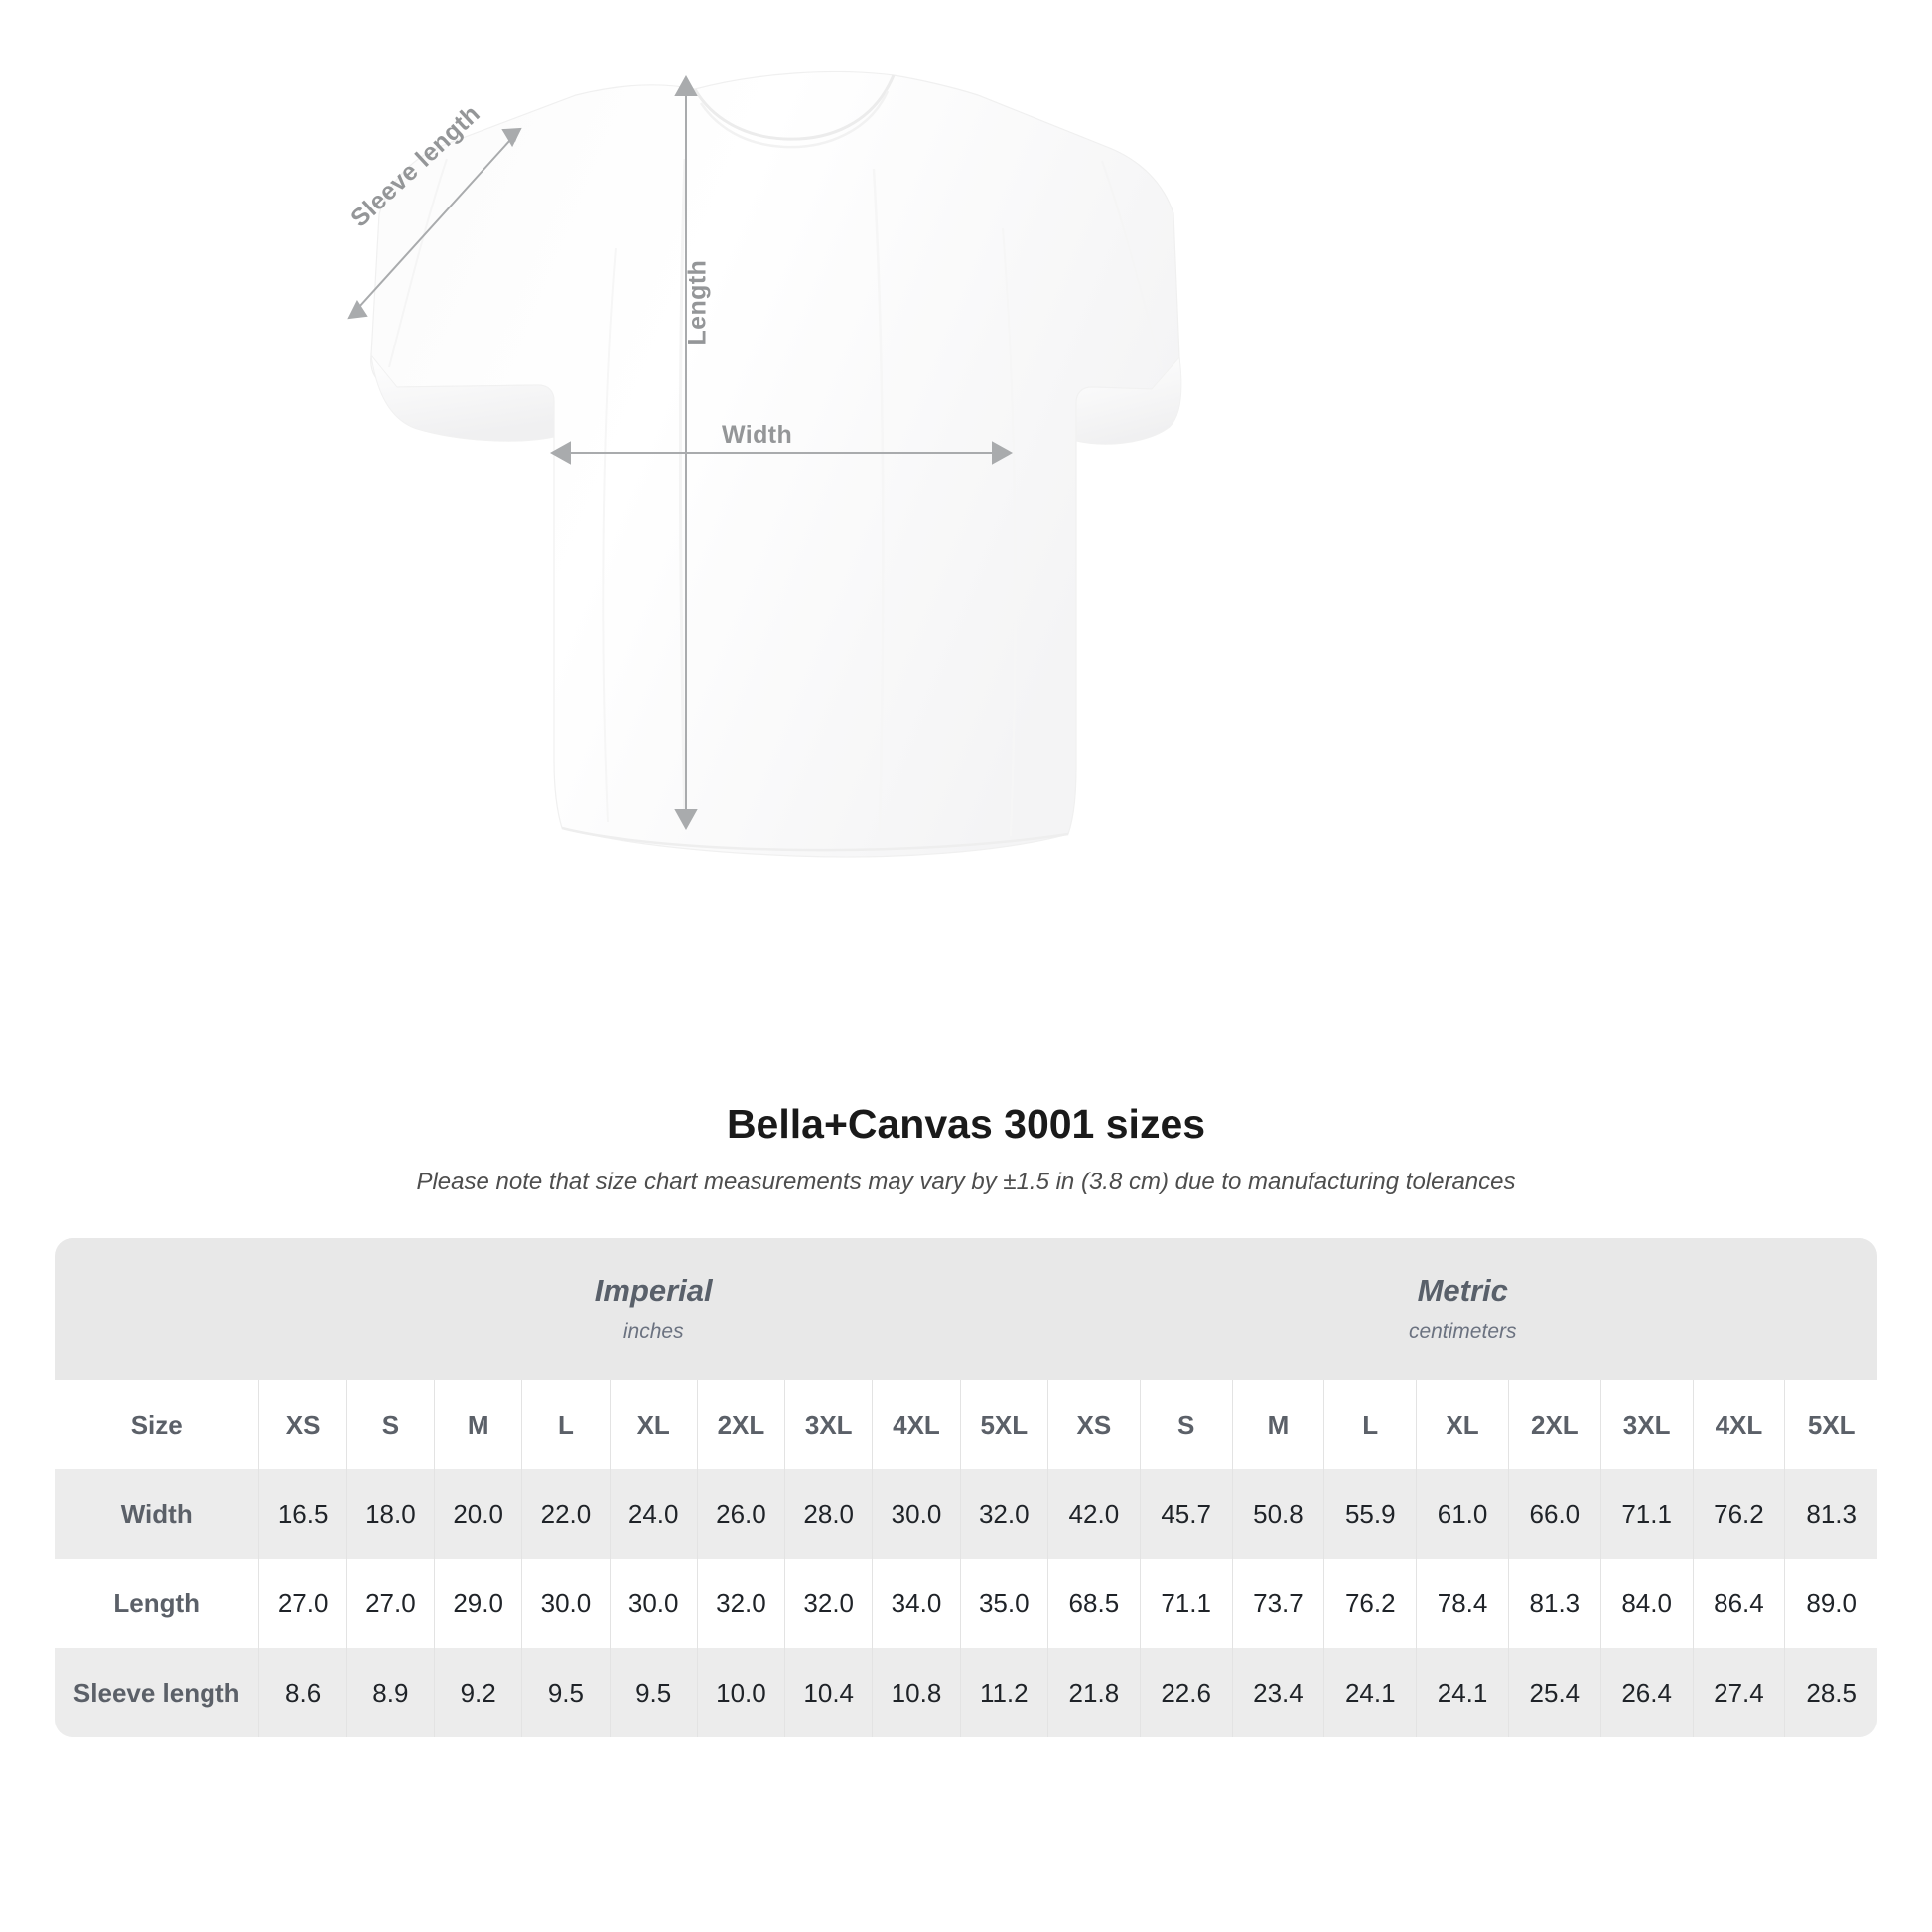  Describe the element at coordinates (741, 1693) in the screenshot. I see `cell-sleeve-imperial-2xl: 10.0` at that location.